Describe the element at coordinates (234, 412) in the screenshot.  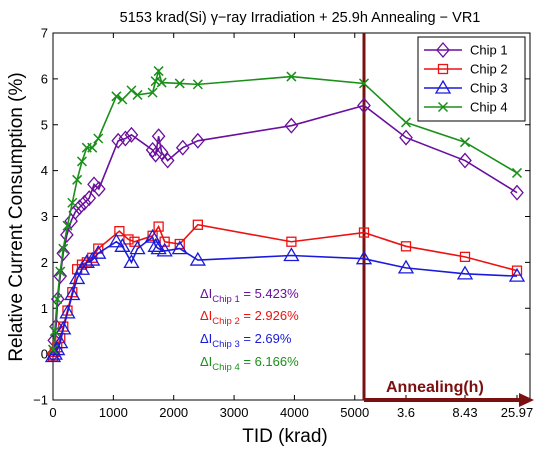
I see `x-tick-label: 3000` at that location.